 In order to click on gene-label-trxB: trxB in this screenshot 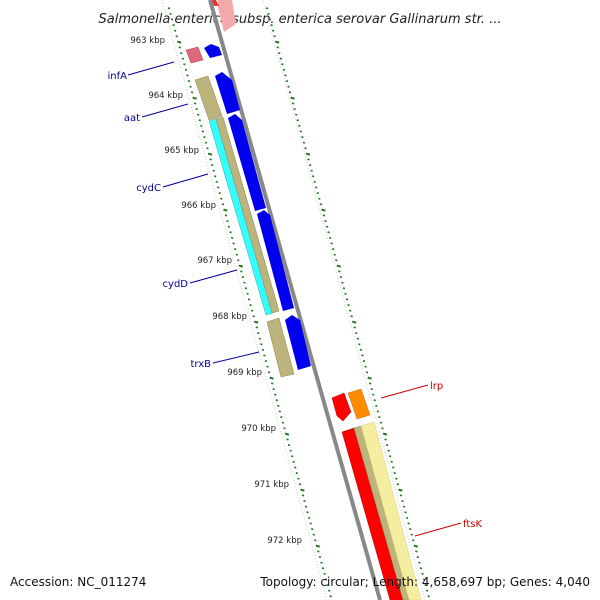, I will do `click(200, 364)`.